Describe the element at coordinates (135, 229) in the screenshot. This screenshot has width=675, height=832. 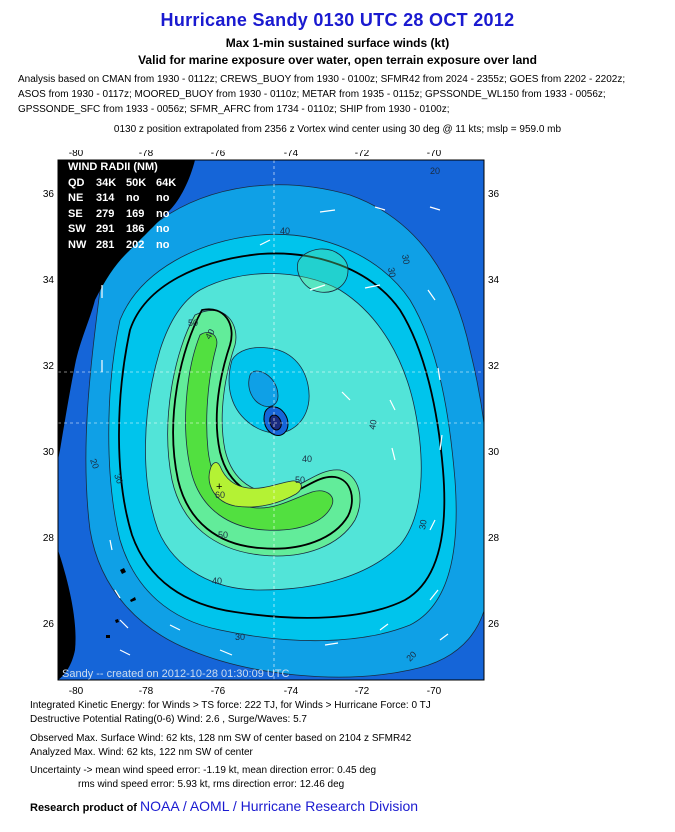
I see `wind-radii-cell: 186` at that location.